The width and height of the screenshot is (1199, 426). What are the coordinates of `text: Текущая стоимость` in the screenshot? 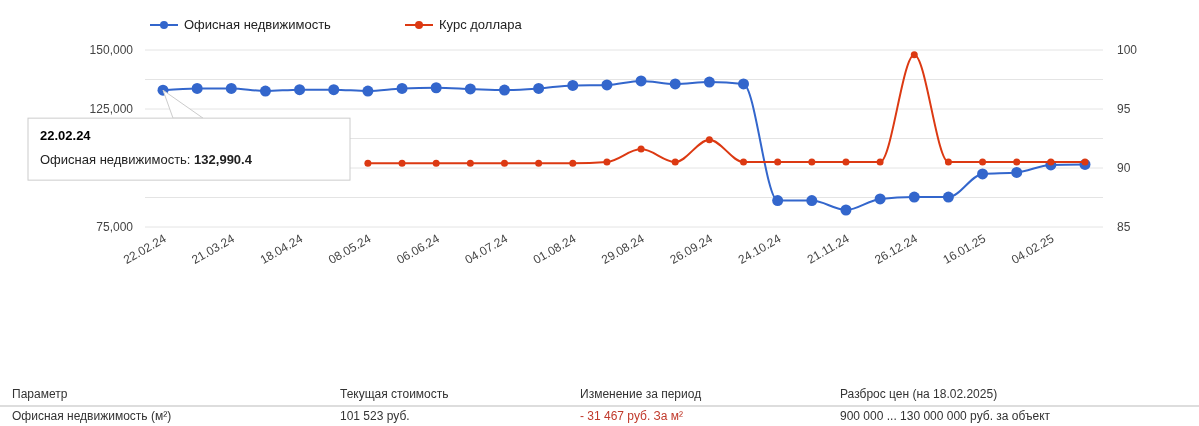 It's located at (394, 394).